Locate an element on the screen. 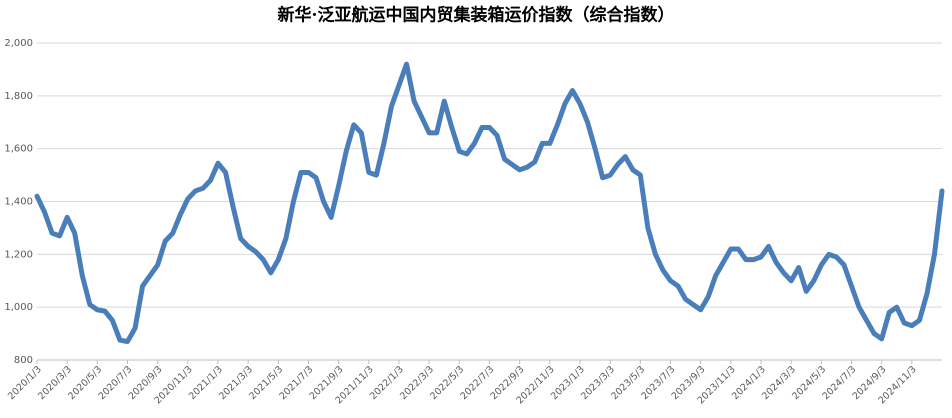 This screenshot has height=418, width=952. y-tick-label: 1,200 is located at coordinates (18, 254).